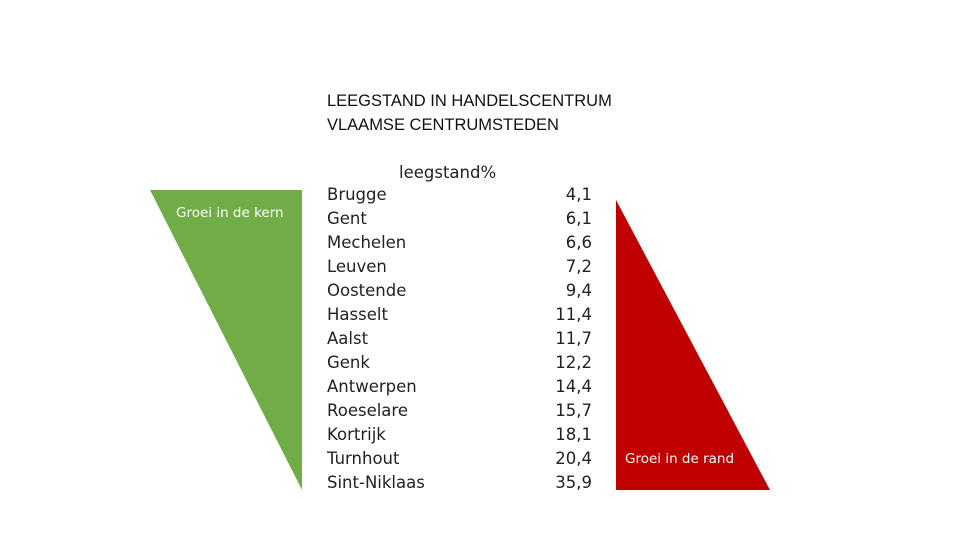 The image size is (960, 540). Describe the element at coordinates (459, 315) in the screenshot. I see `table-row: Hasselt 11,4` at that location.